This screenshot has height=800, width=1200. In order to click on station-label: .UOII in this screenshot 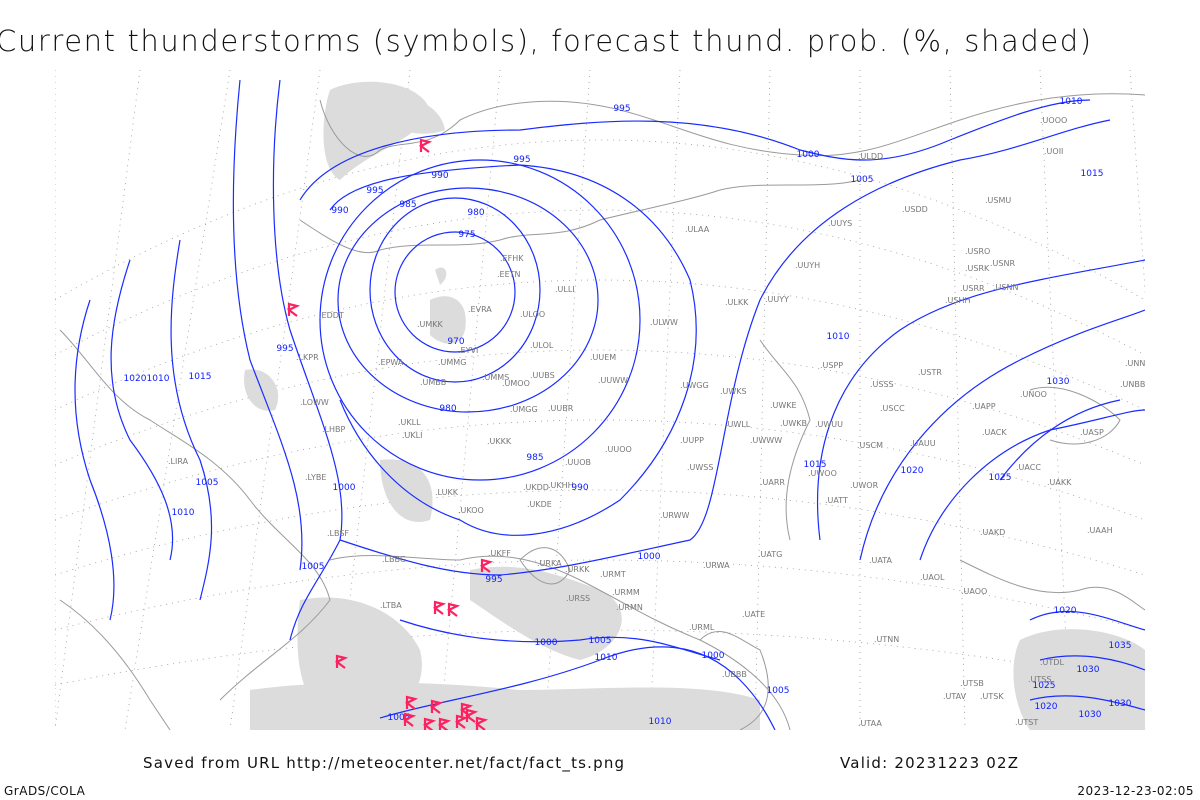, I will do `click(1053, 151)`.